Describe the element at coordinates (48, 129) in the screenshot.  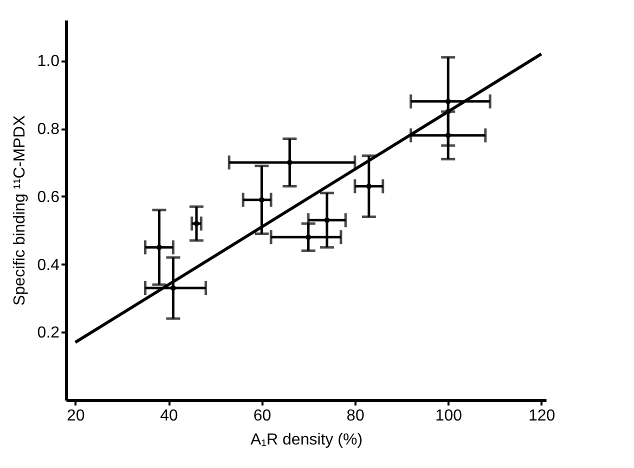
I see `y-tick-label: 0.8` at that location.